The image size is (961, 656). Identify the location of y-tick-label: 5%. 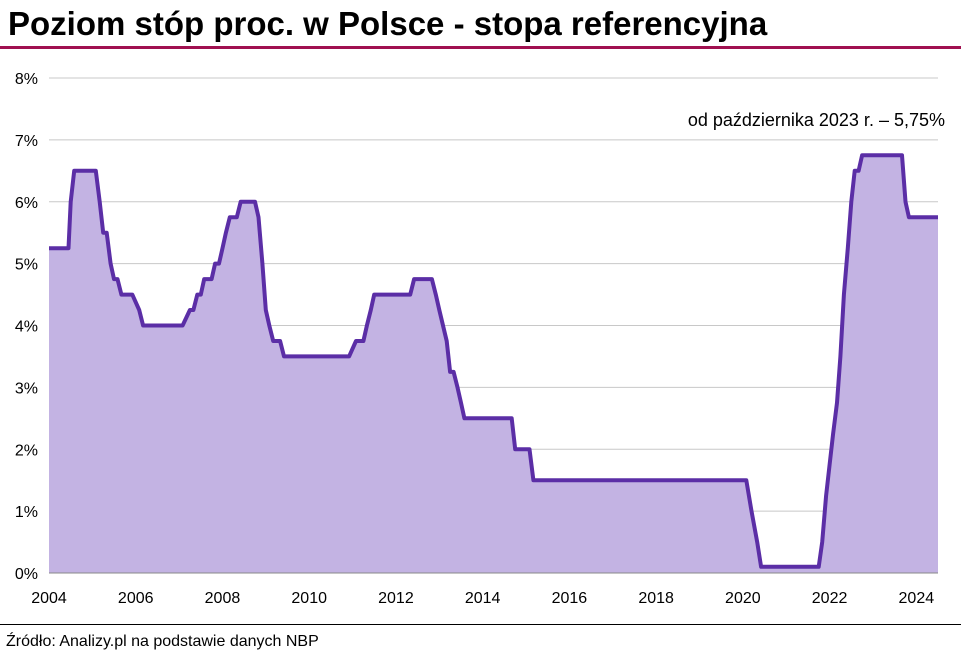
(26, 265).